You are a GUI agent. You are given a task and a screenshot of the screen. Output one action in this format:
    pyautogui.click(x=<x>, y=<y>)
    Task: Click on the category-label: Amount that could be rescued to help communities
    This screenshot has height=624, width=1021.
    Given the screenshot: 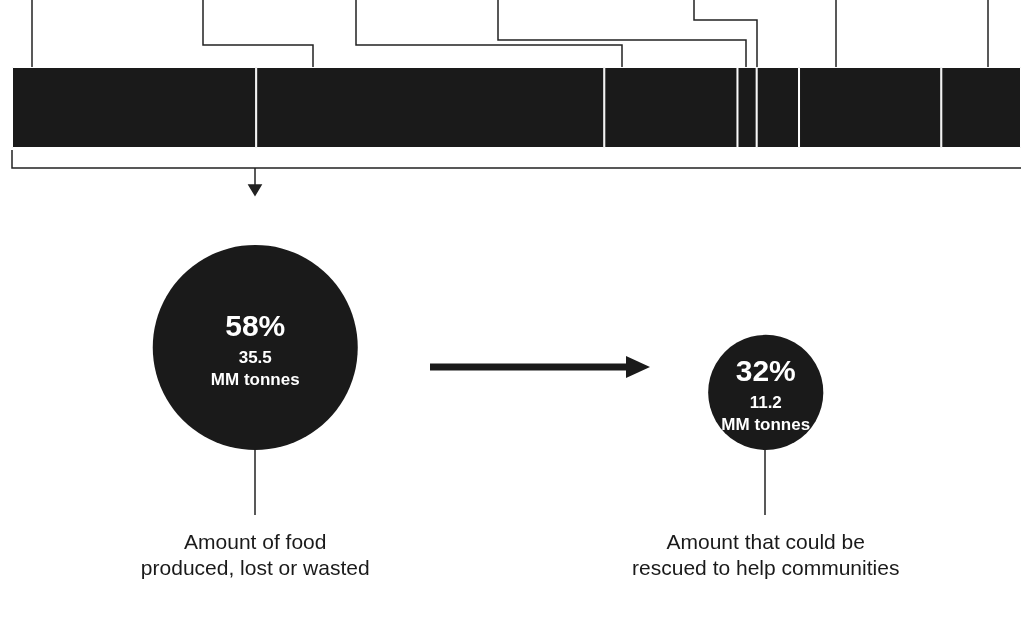 What is the action you would take?
    pyautogui.click(x=766, y=554)
    